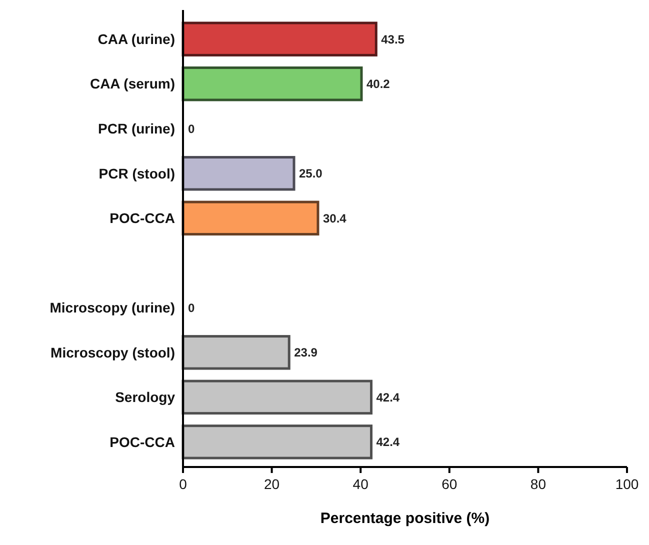  I want to click on y-tick-label: PCR (urine), so click(136, 128).